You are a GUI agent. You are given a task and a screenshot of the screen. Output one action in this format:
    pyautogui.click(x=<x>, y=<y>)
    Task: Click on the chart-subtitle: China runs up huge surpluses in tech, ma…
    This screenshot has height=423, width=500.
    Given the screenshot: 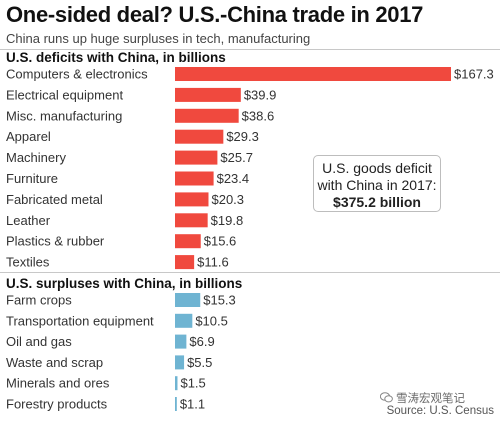 What is the action you would take?
    pyautogui.click(x=158, y=38)
    